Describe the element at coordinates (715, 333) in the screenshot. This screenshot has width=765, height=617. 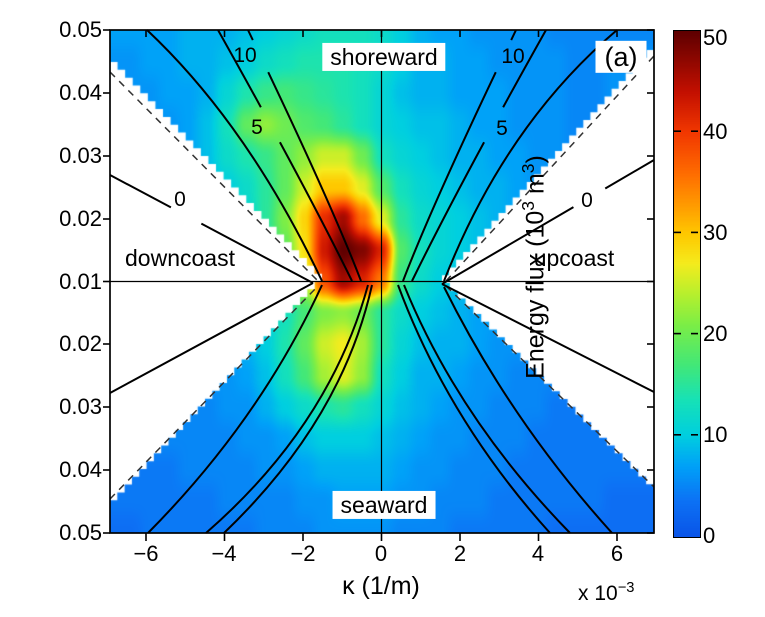
I see `colorbar-tick-label: 20` at that location.